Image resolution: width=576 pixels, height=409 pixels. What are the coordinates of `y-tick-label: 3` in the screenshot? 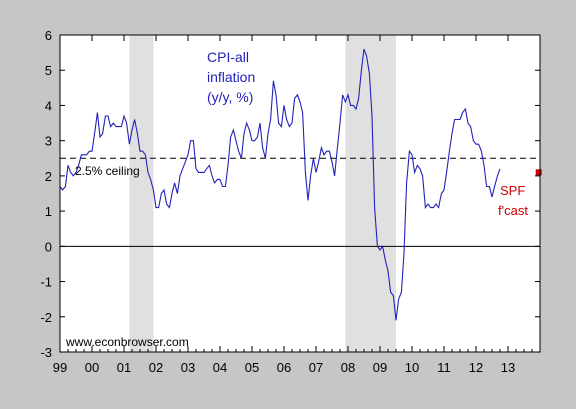 It's located at (48, 141).